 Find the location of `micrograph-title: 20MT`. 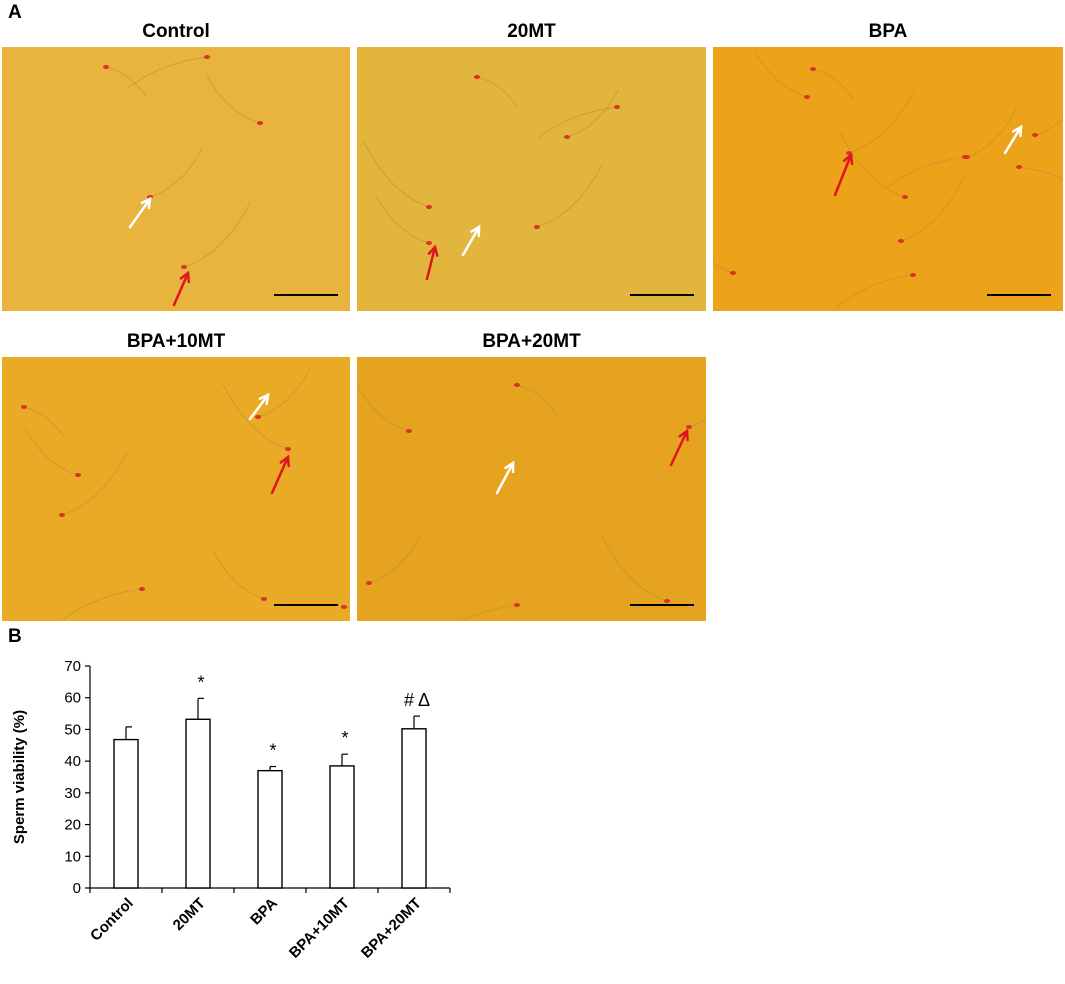

micrograph-title: 20MT is located at coordinates (531, 31).